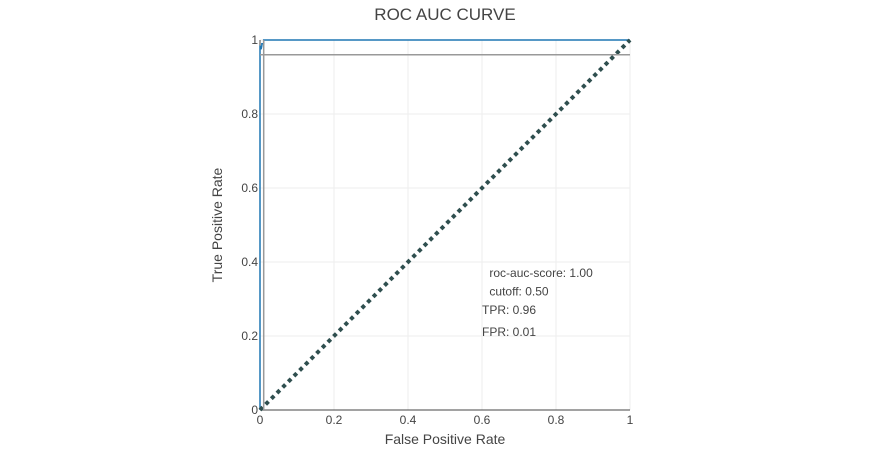 This screenshot has width=890, height=450. I want to click on y-tick-label: 0.6, so click(249, 188).